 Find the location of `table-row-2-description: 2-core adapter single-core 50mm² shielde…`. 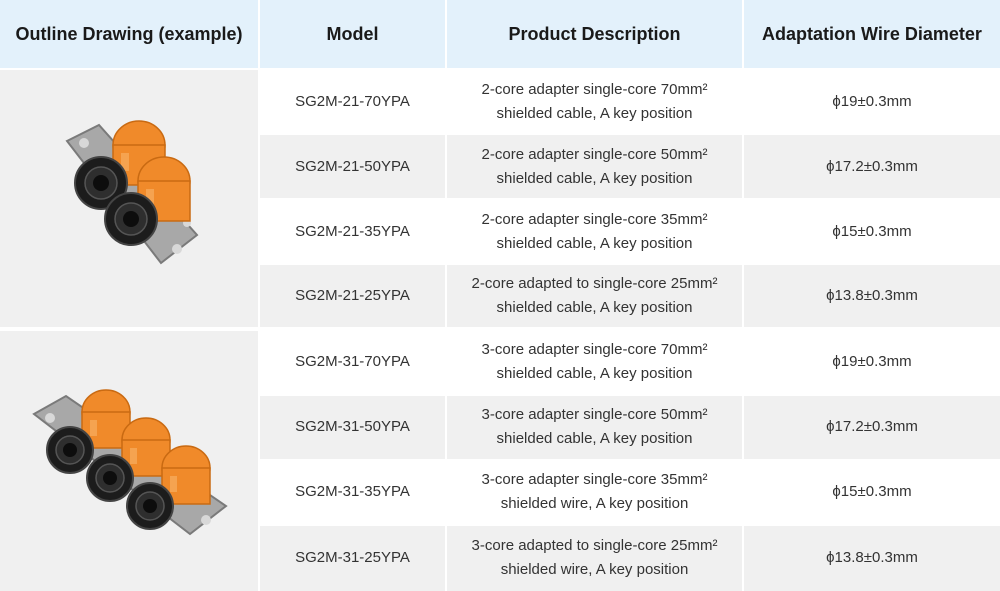

table-row-2-description: 2-core adapter single-core 50mm² shielde… is located at coordinates (595, 168).